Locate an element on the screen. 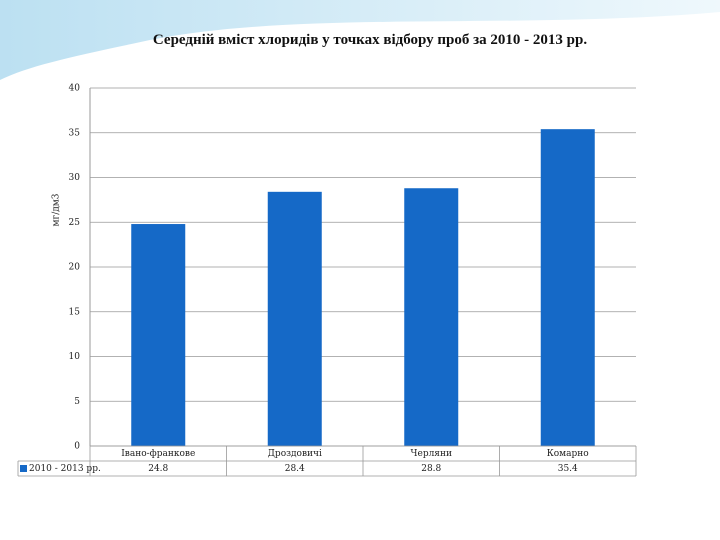 This screenshot has width=720, height=540. y-tick-label: 20 is located at coordinates (75, 268).